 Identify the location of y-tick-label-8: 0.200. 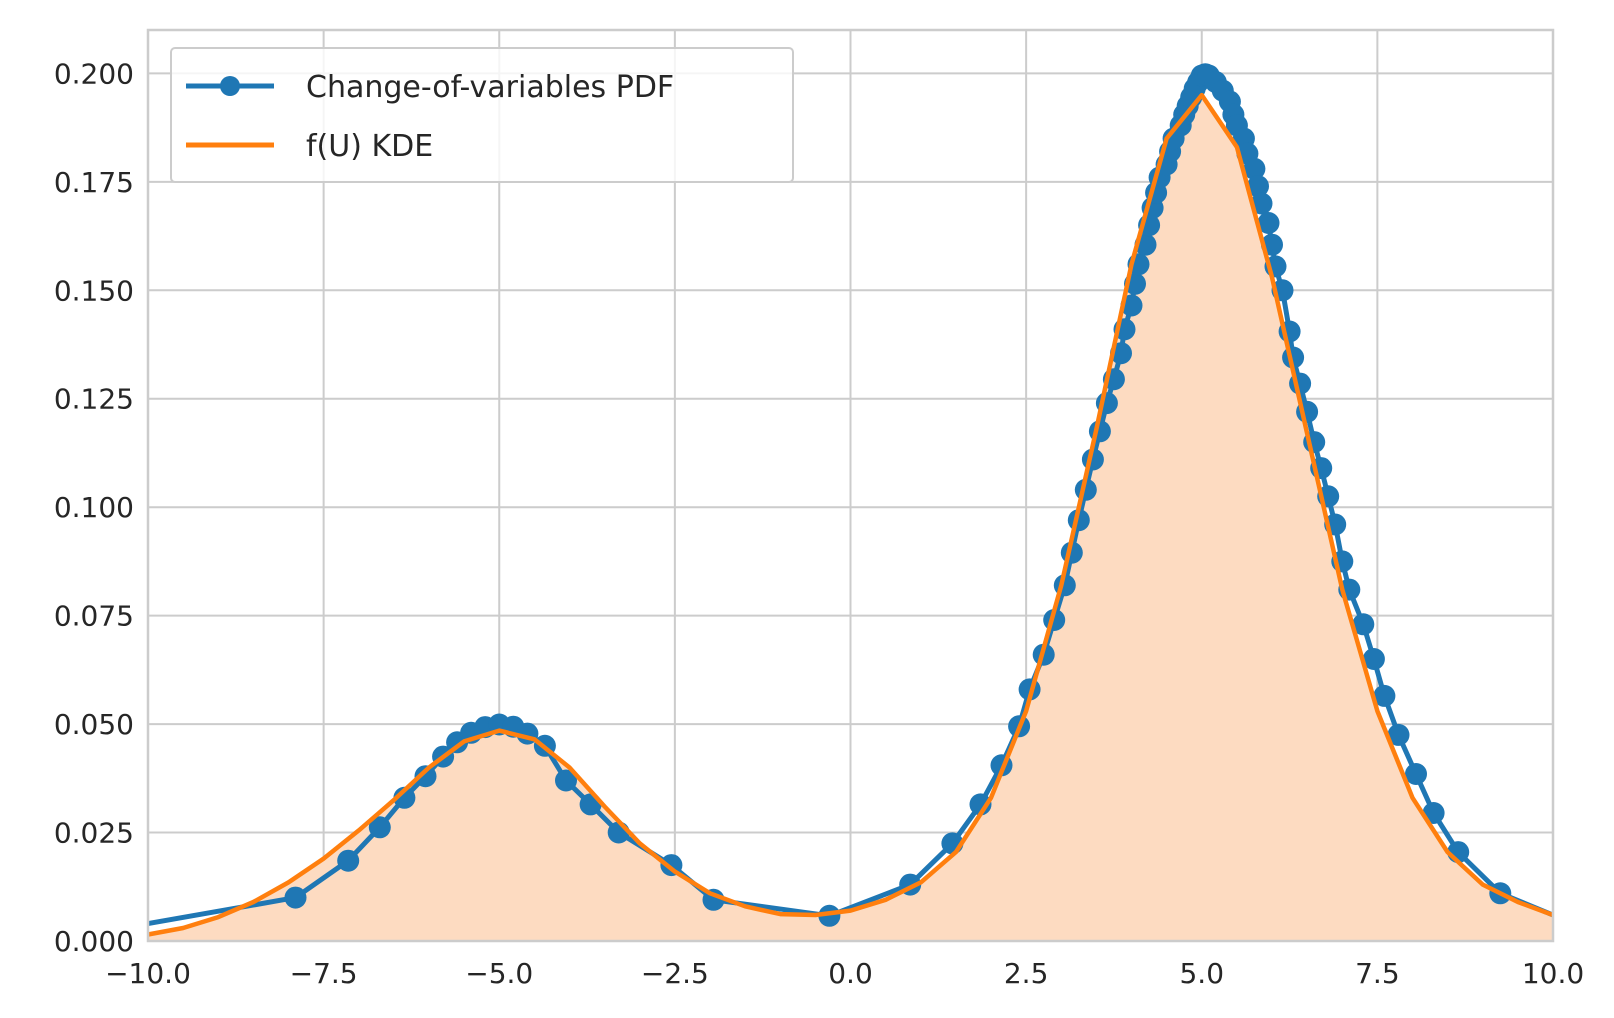
(94, 73).